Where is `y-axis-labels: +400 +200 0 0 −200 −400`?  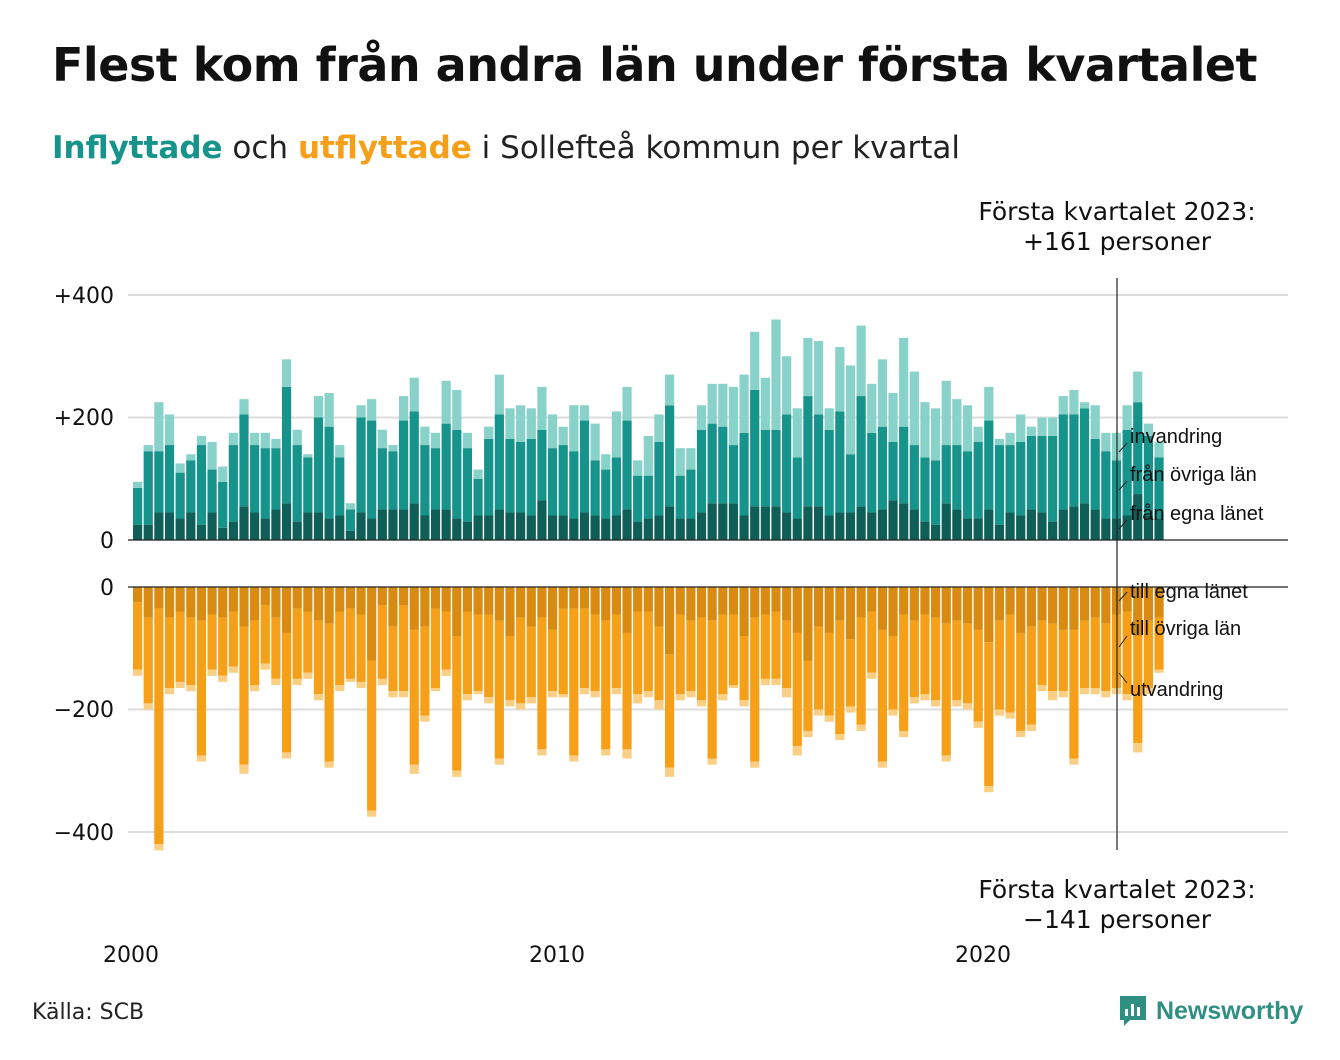 y-axis-labels: +400 +200 0 0 −200 −400 is located at coordinates (84, 565).